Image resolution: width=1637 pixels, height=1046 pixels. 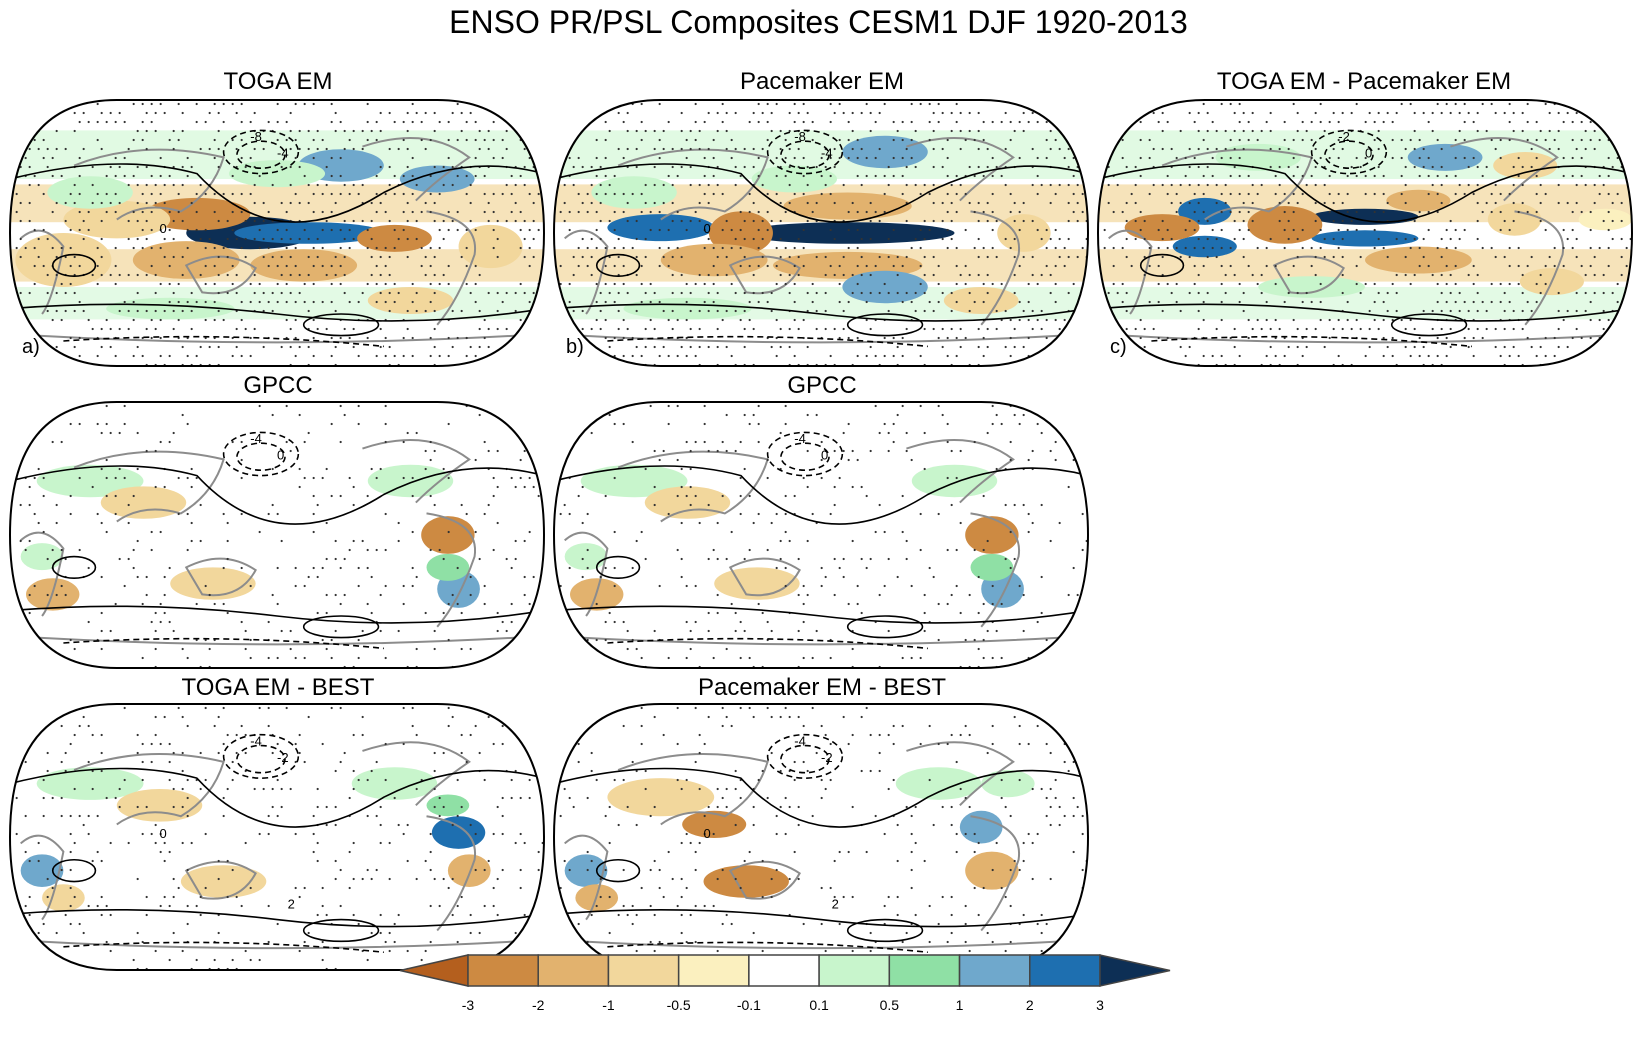 I want to click on contour-label: 2, so click(x=835, y=904).